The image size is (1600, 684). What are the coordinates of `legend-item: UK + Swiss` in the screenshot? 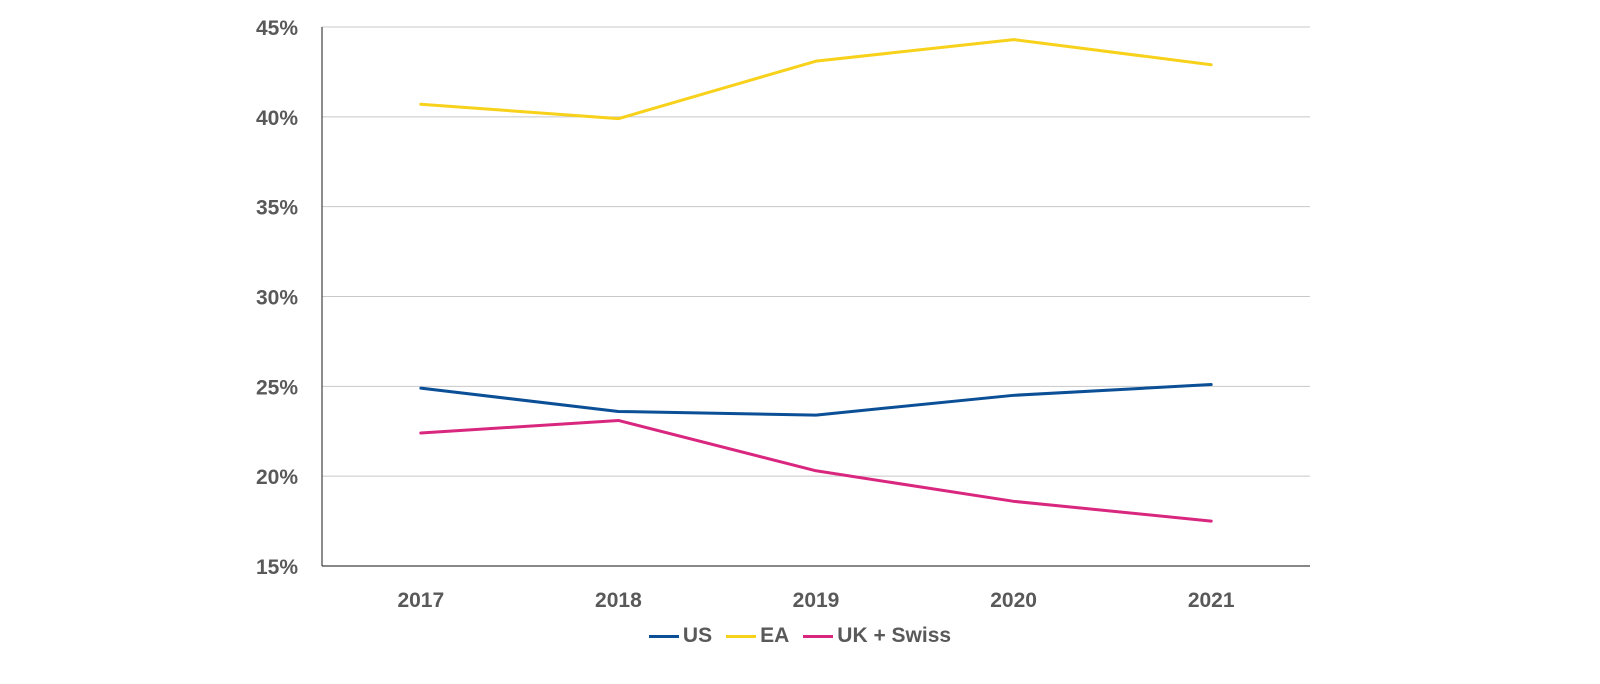 It's located at (877, 636).